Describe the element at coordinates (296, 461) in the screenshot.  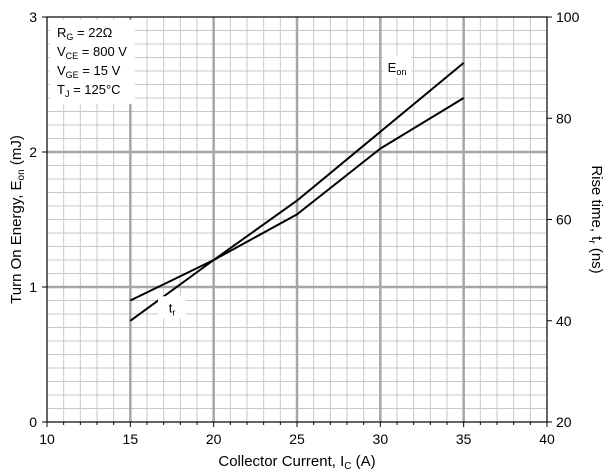
I see `x-axis-title: Collector Current, IC (A)` at that location.